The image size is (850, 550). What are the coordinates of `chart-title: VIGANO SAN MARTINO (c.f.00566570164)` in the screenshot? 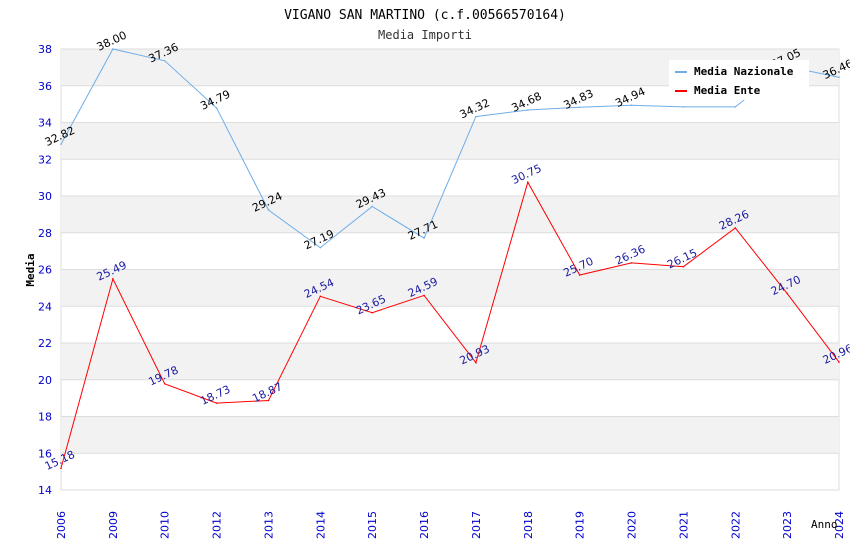 It's located at (425, 15).